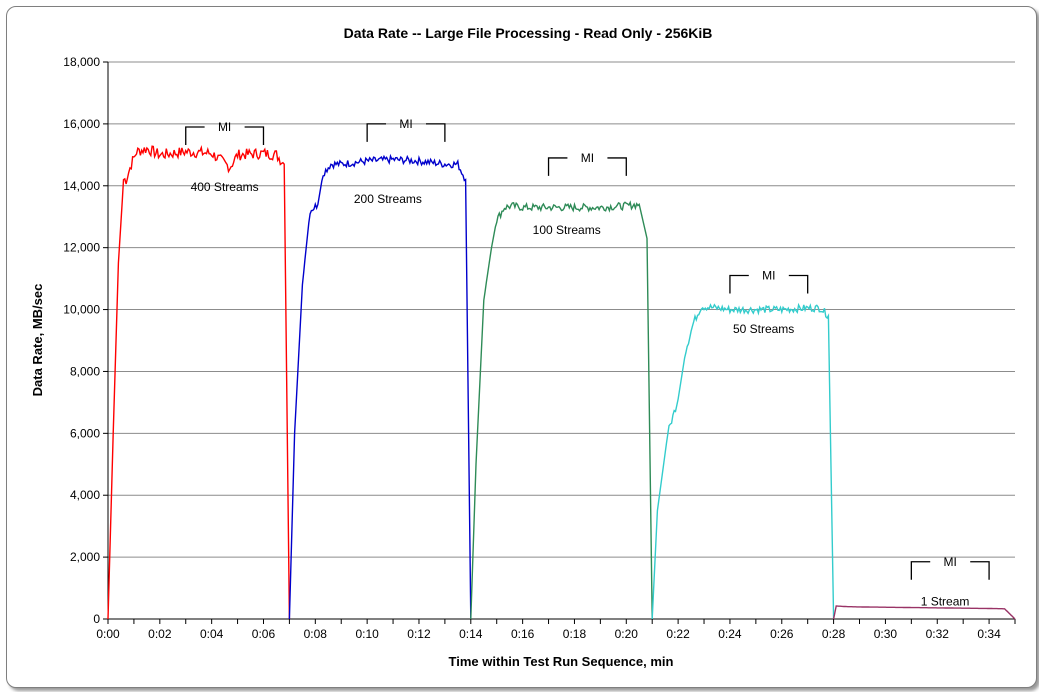  I want to click on x-tick-label: 0:10, so click(367, 634).